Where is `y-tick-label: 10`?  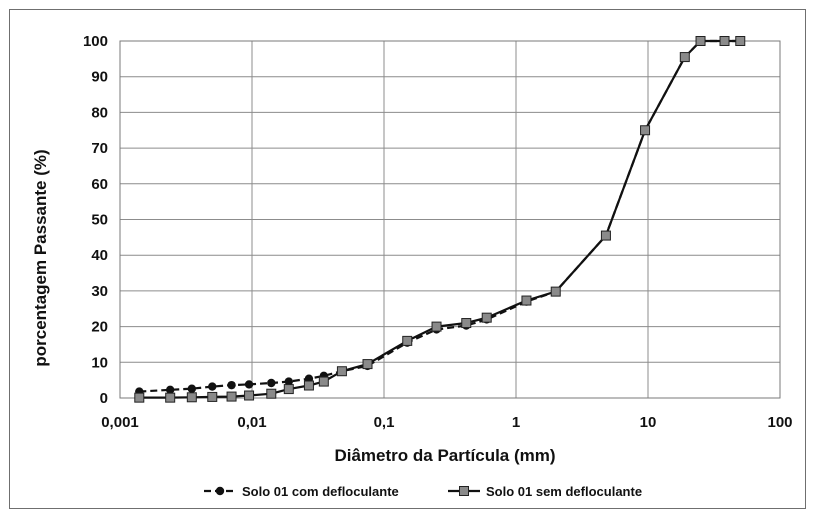
y-tick-label: 10 is located at coordinates (99, 362).